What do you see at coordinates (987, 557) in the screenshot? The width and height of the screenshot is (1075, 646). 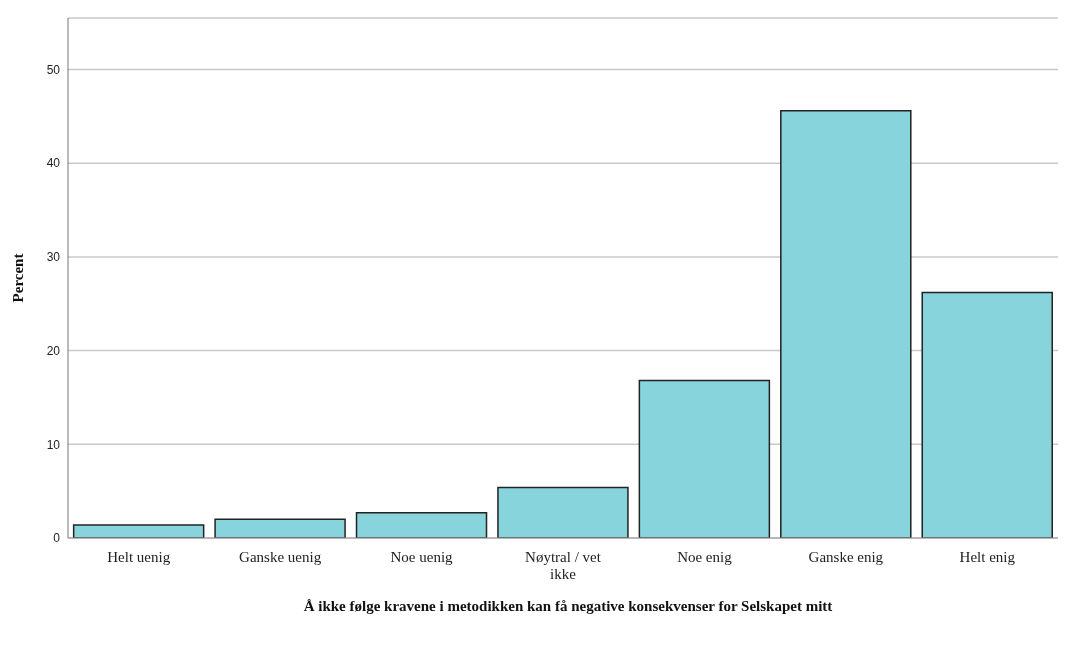 I see `x-tick-label: Helt enig` at bounding box center [987, 557].